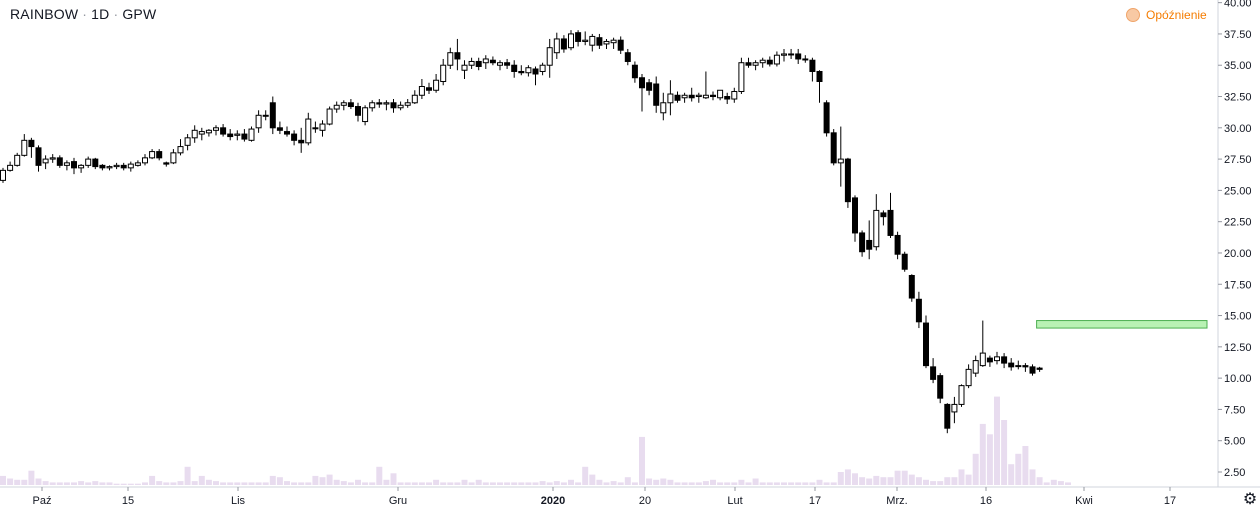  I want to click on price-tick-label: 20.00, so click(1238, 254).